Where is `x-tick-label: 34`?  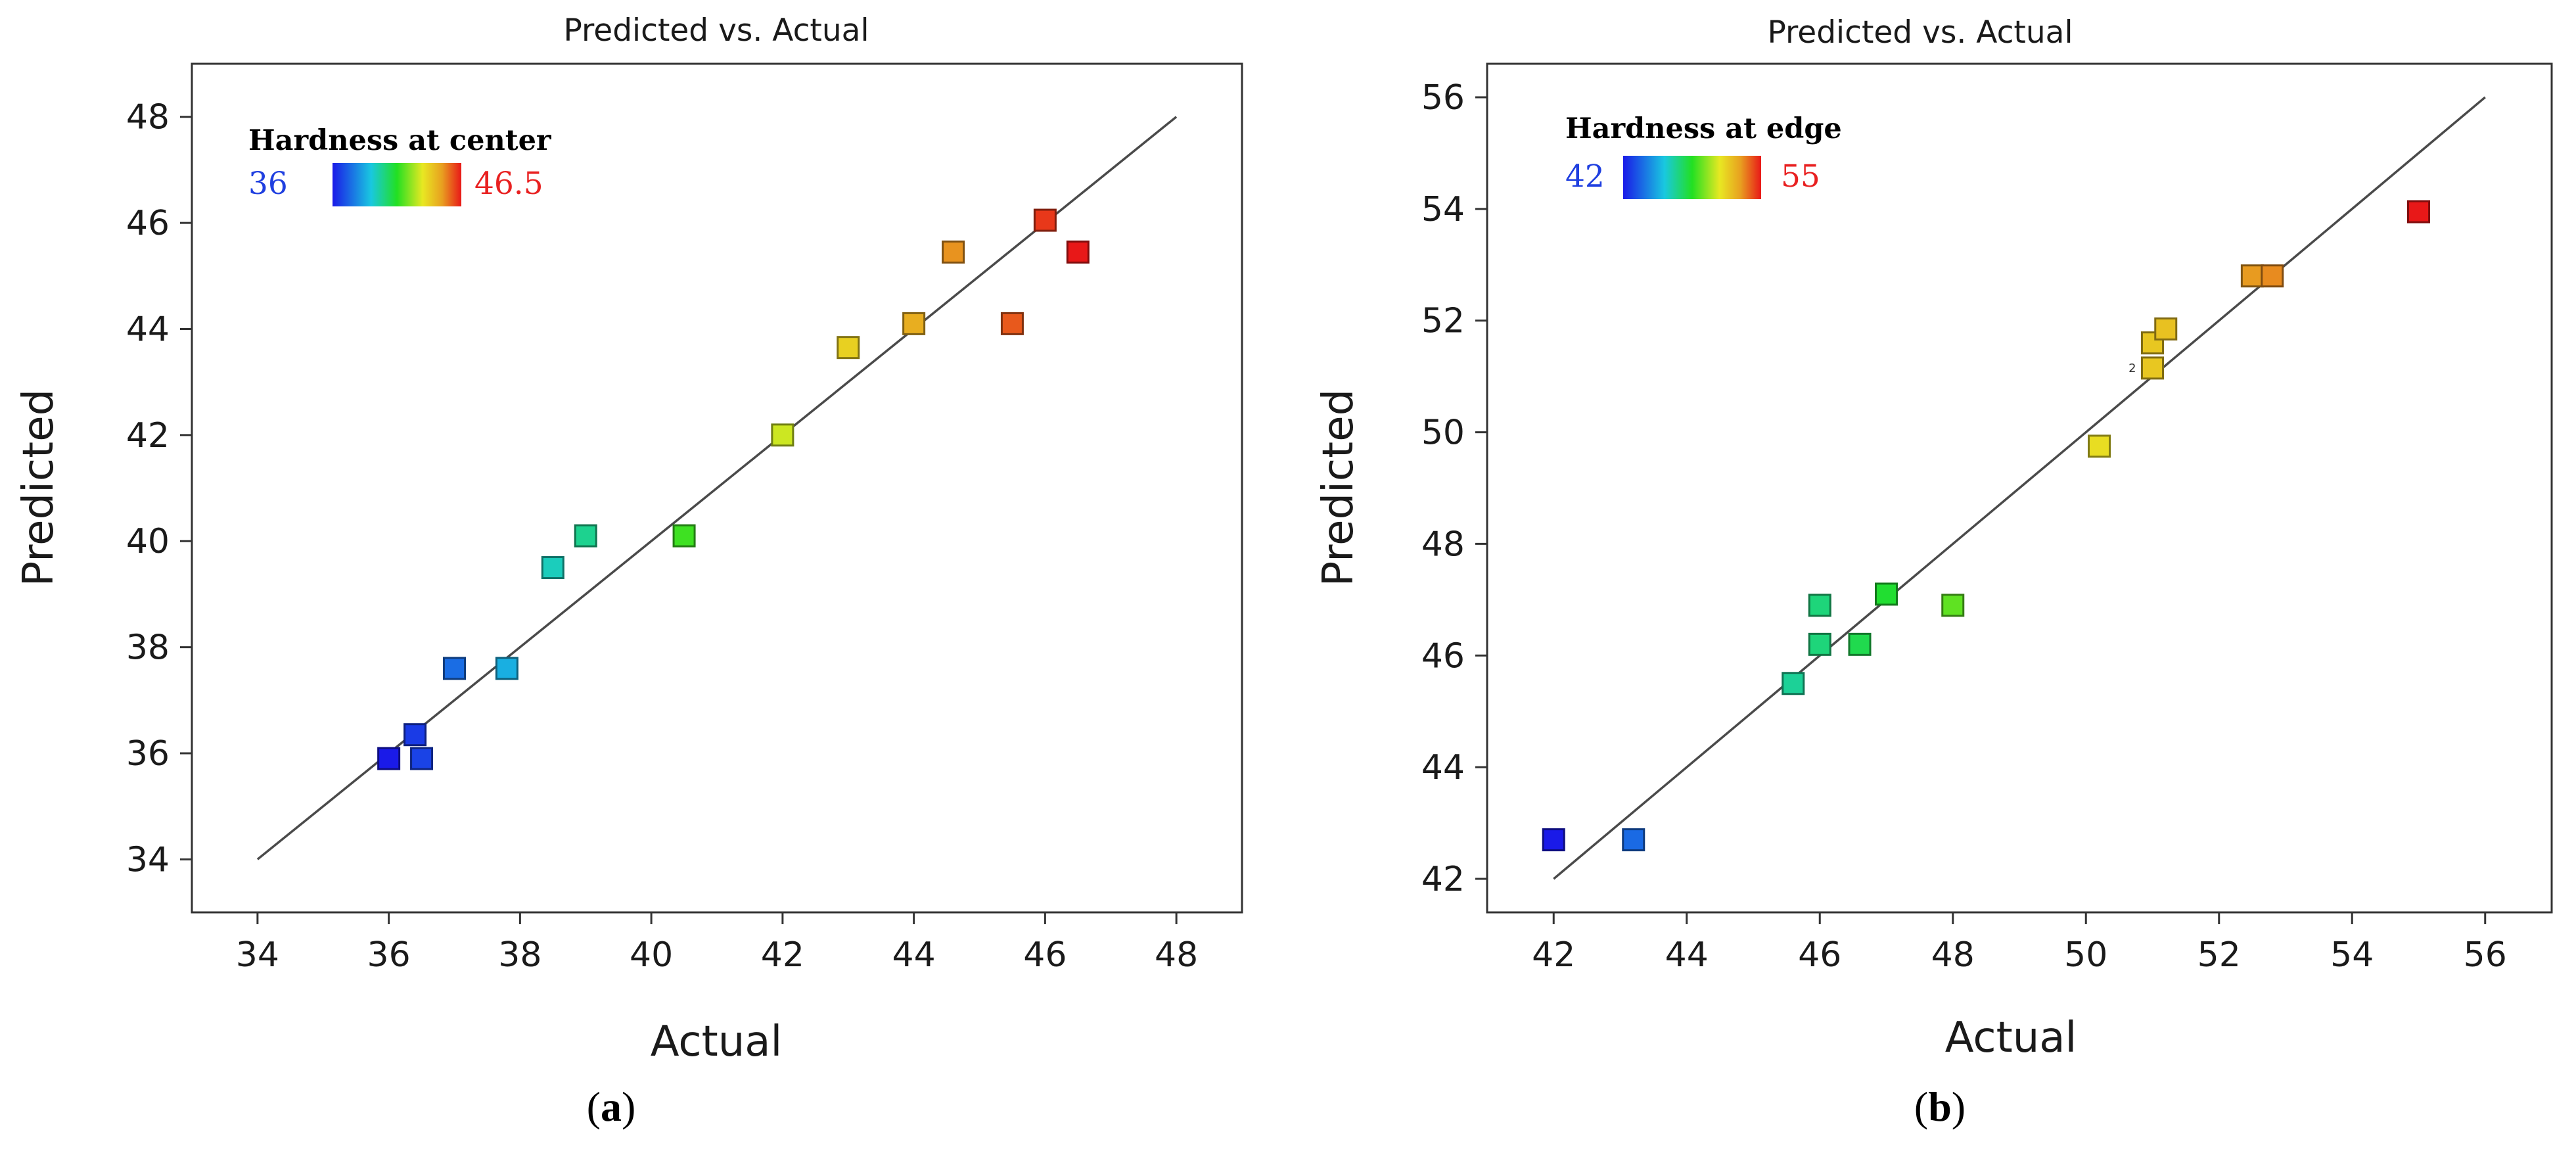
x-tick-label: 34 is located at coordinates (257, 955).